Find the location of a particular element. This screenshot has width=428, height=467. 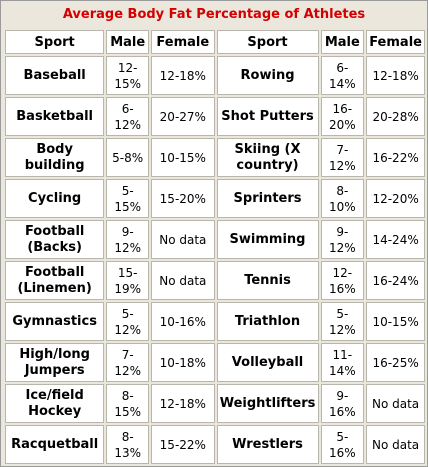

male-value-cell: 8-13% is located at coordinates (128, 444).